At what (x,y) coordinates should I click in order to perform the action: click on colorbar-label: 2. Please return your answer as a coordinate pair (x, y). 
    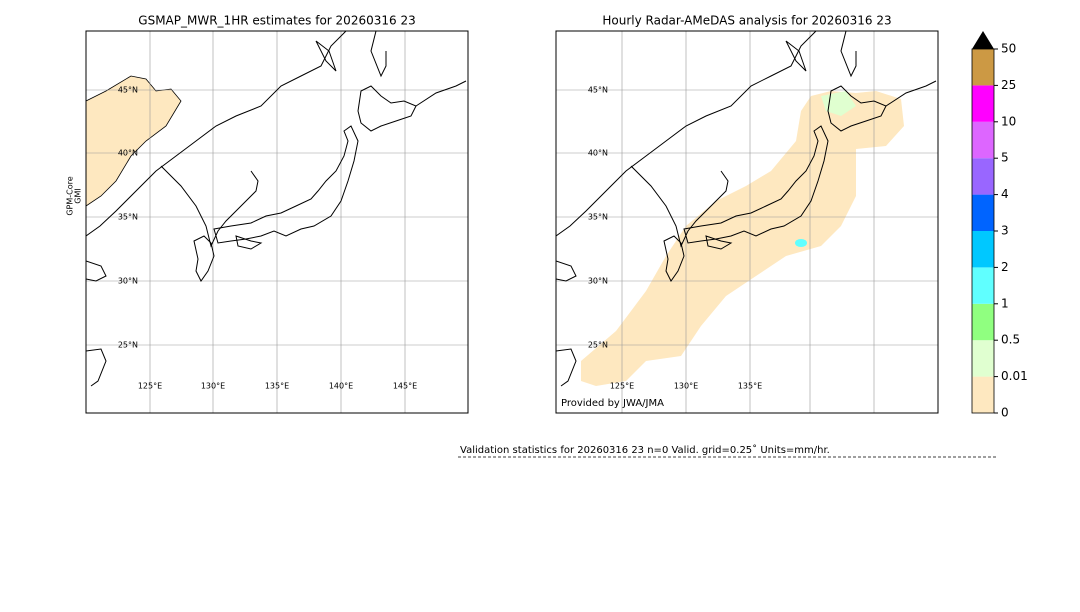
    Looking at the image, I should click on (1005, 267).